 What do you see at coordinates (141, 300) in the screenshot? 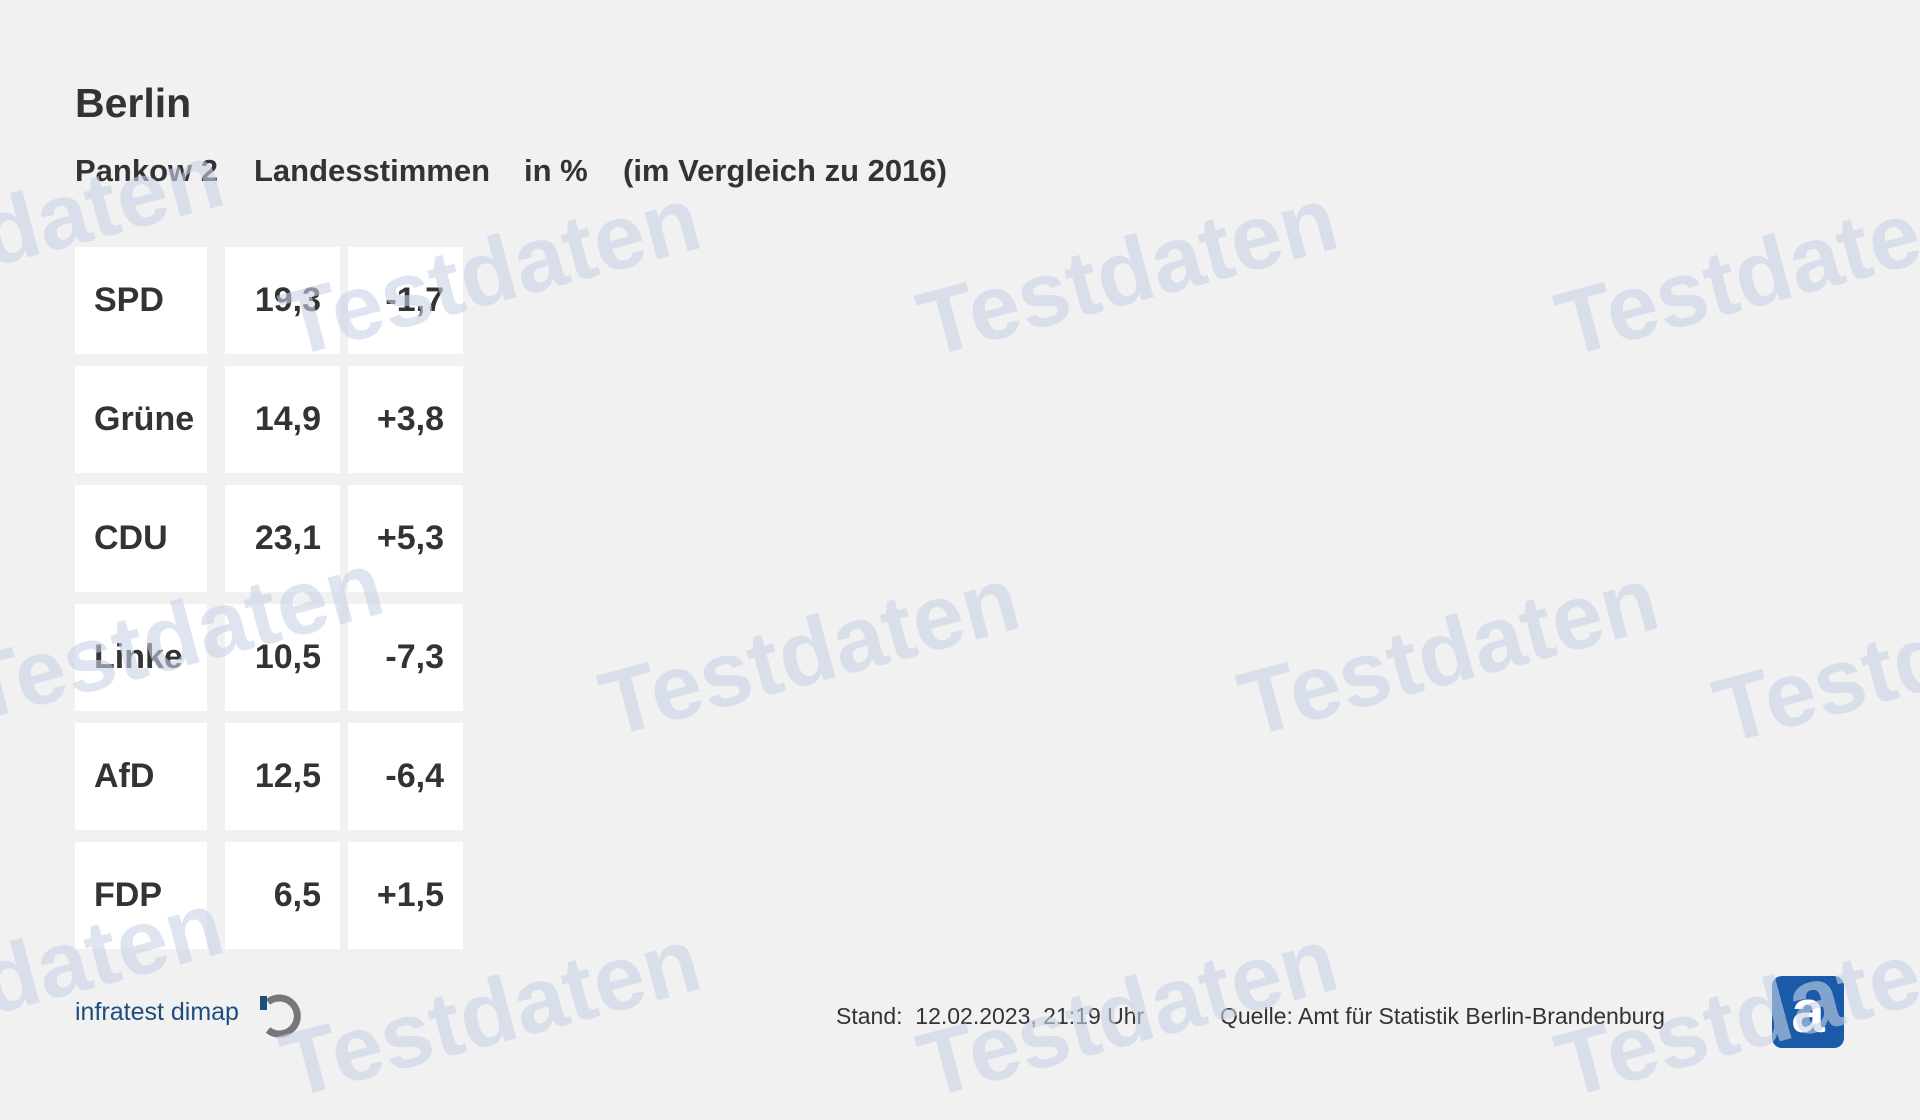
I see `party-cell: SPD` at bounding box center [141, 300].